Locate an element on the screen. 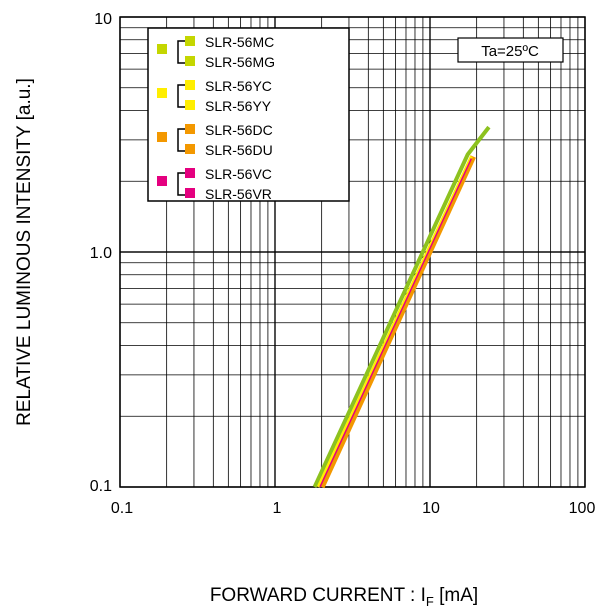 The height and width of the screenshot is (613, 604). legend-label: SLR-56DU is located at coordinates (239, 150).